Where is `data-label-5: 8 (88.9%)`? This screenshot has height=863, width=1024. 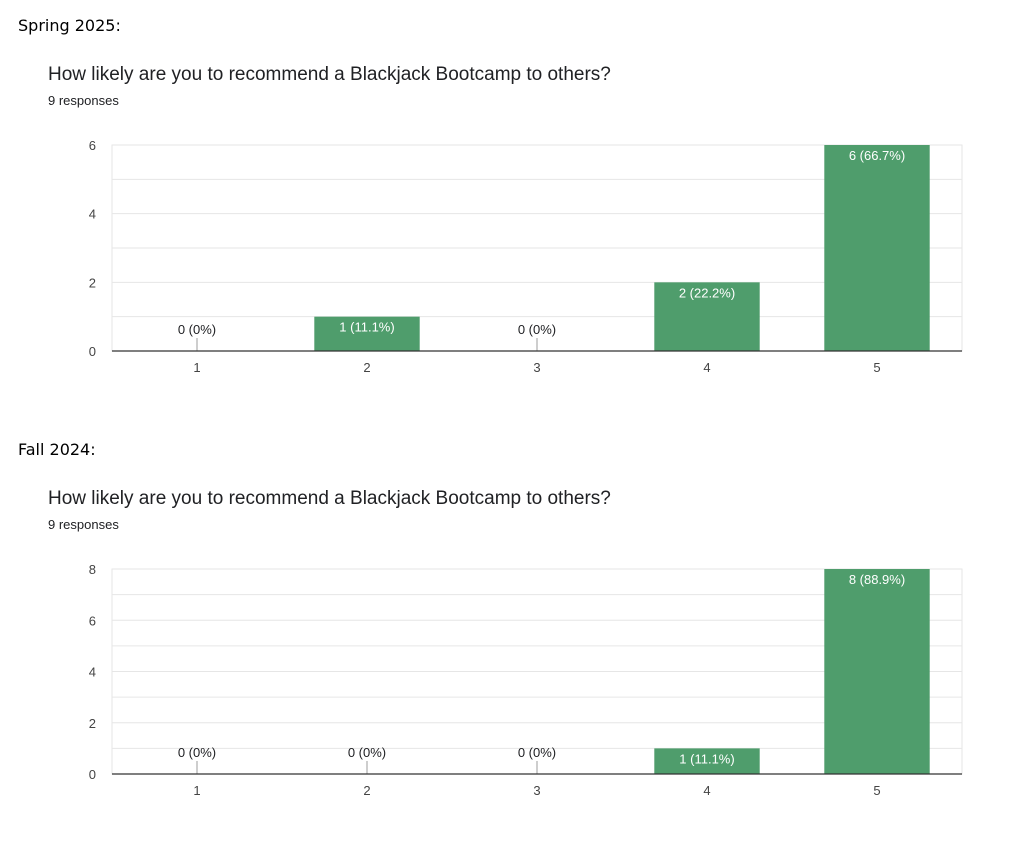
data-label-5: 8 (88.9%) is located at coordinates (877, 579).